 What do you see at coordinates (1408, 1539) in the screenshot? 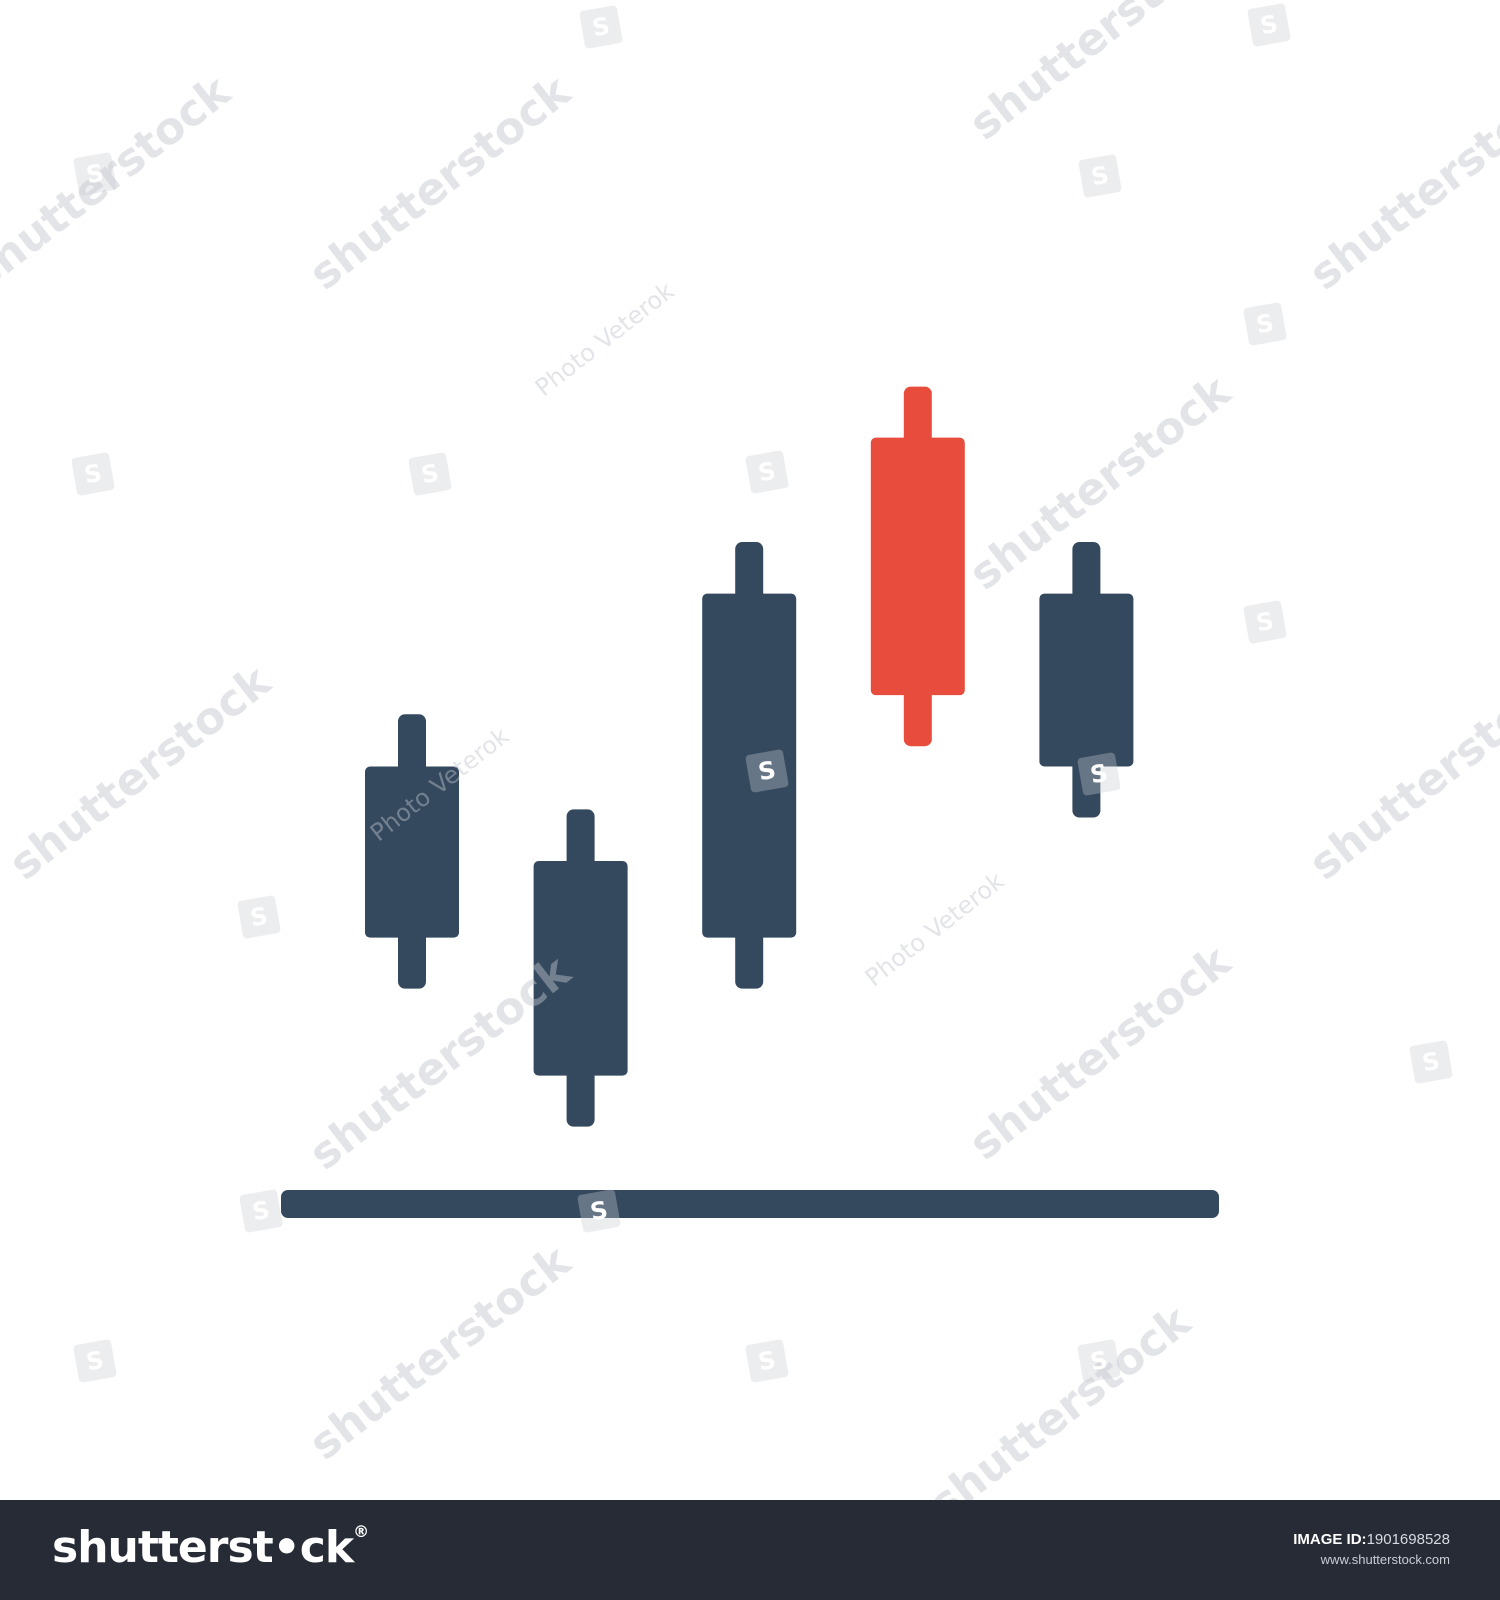
I see `image-id-value: 1901698528` at bounding box center [1408, 1539].